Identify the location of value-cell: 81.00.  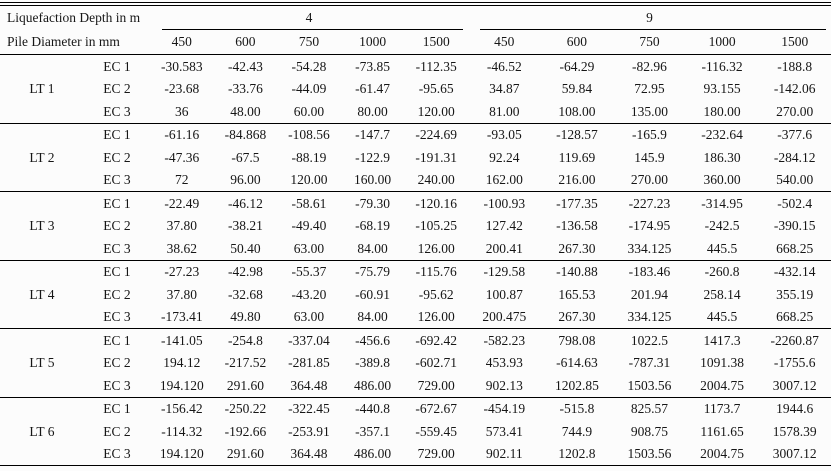
(504, 111).